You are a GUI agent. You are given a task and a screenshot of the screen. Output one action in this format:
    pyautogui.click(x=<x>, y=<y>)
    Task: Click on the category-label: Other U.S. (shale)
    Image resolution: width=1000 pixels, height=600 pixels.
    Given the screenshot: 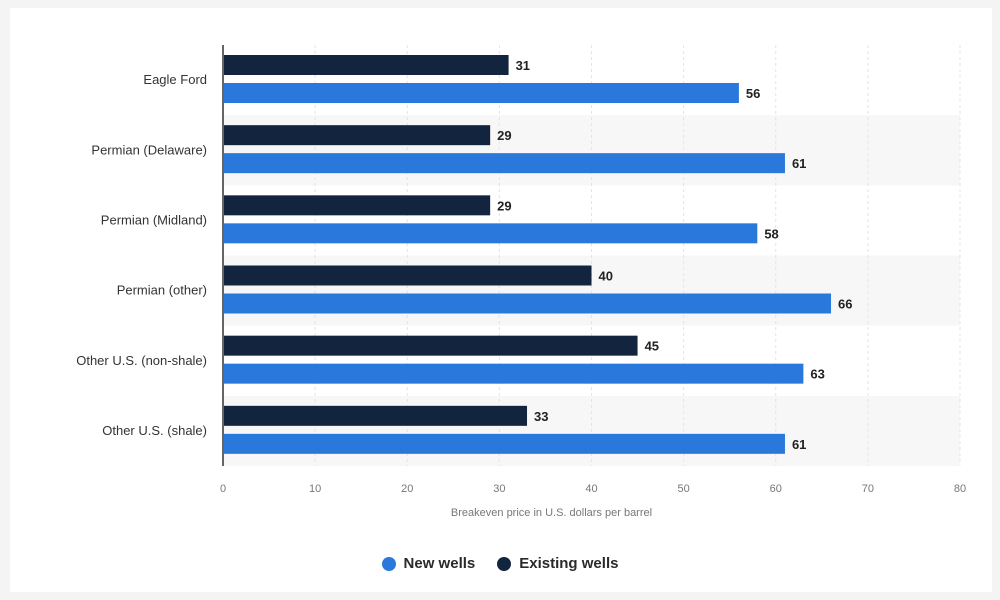 What is the action you would take?
    pyautogui.click(x=154, y=430)
    